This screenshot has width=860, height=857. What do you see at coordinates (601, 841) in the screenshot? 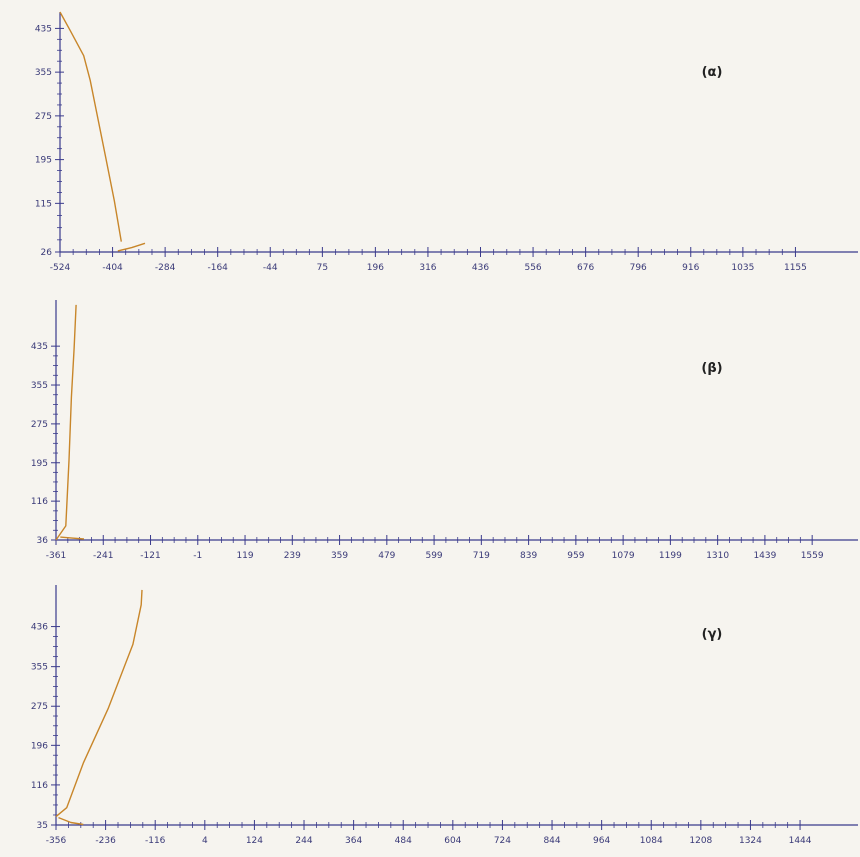
I see `x-tick-label: 964` at bounding box center [601, 841].